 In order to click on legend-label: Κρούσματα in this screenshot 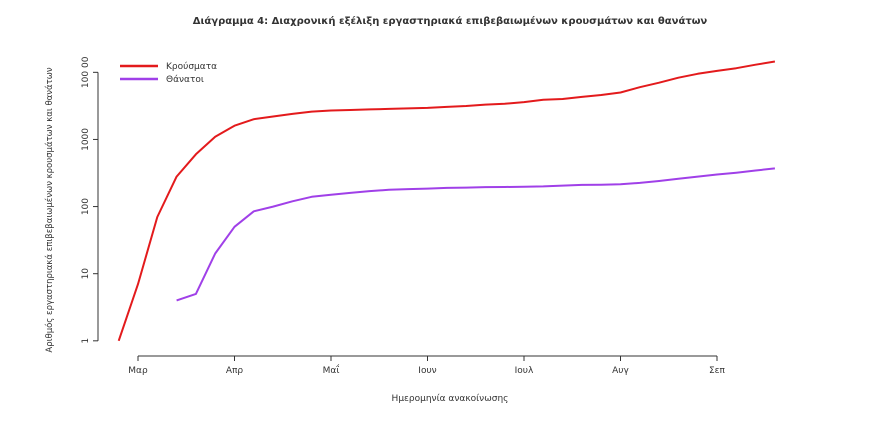, I will do `click(191, 66)`.